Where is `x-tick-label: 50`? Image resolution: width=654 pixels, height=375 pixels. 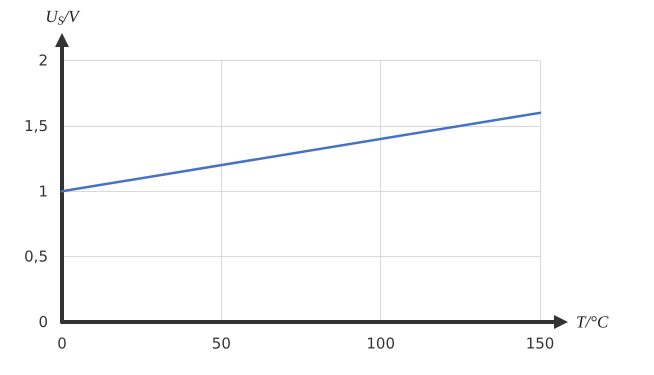 x-tick-label: 50 is located at coordinates (221, 343).